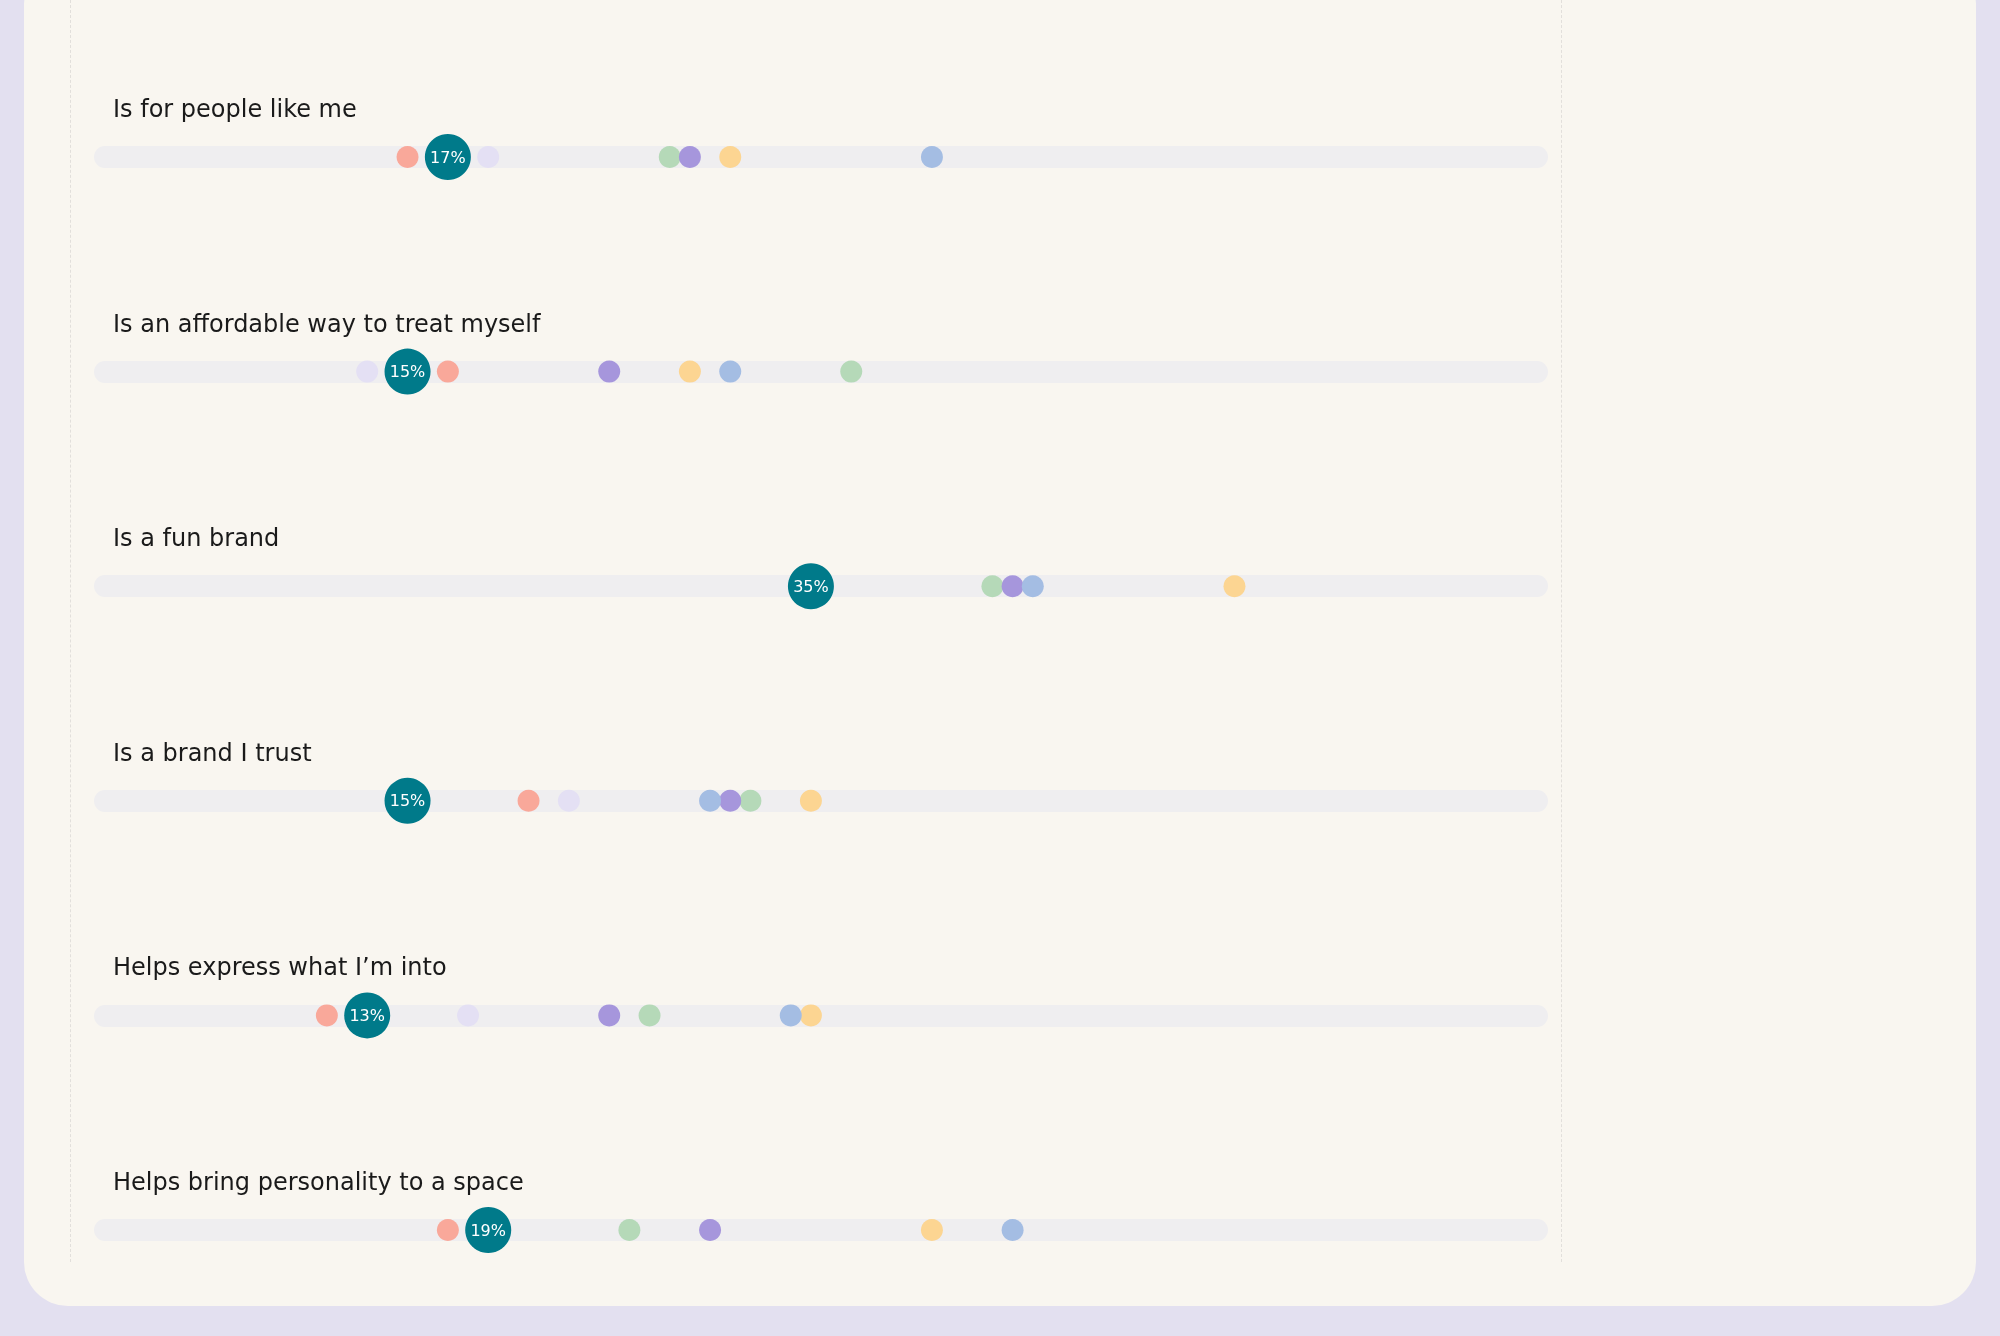 This screenshot has height=1336, width=2000. Describe the element at coordinates (235, 109) in the screenshot. I see `y-tick-label: Is for people like me` at that location.